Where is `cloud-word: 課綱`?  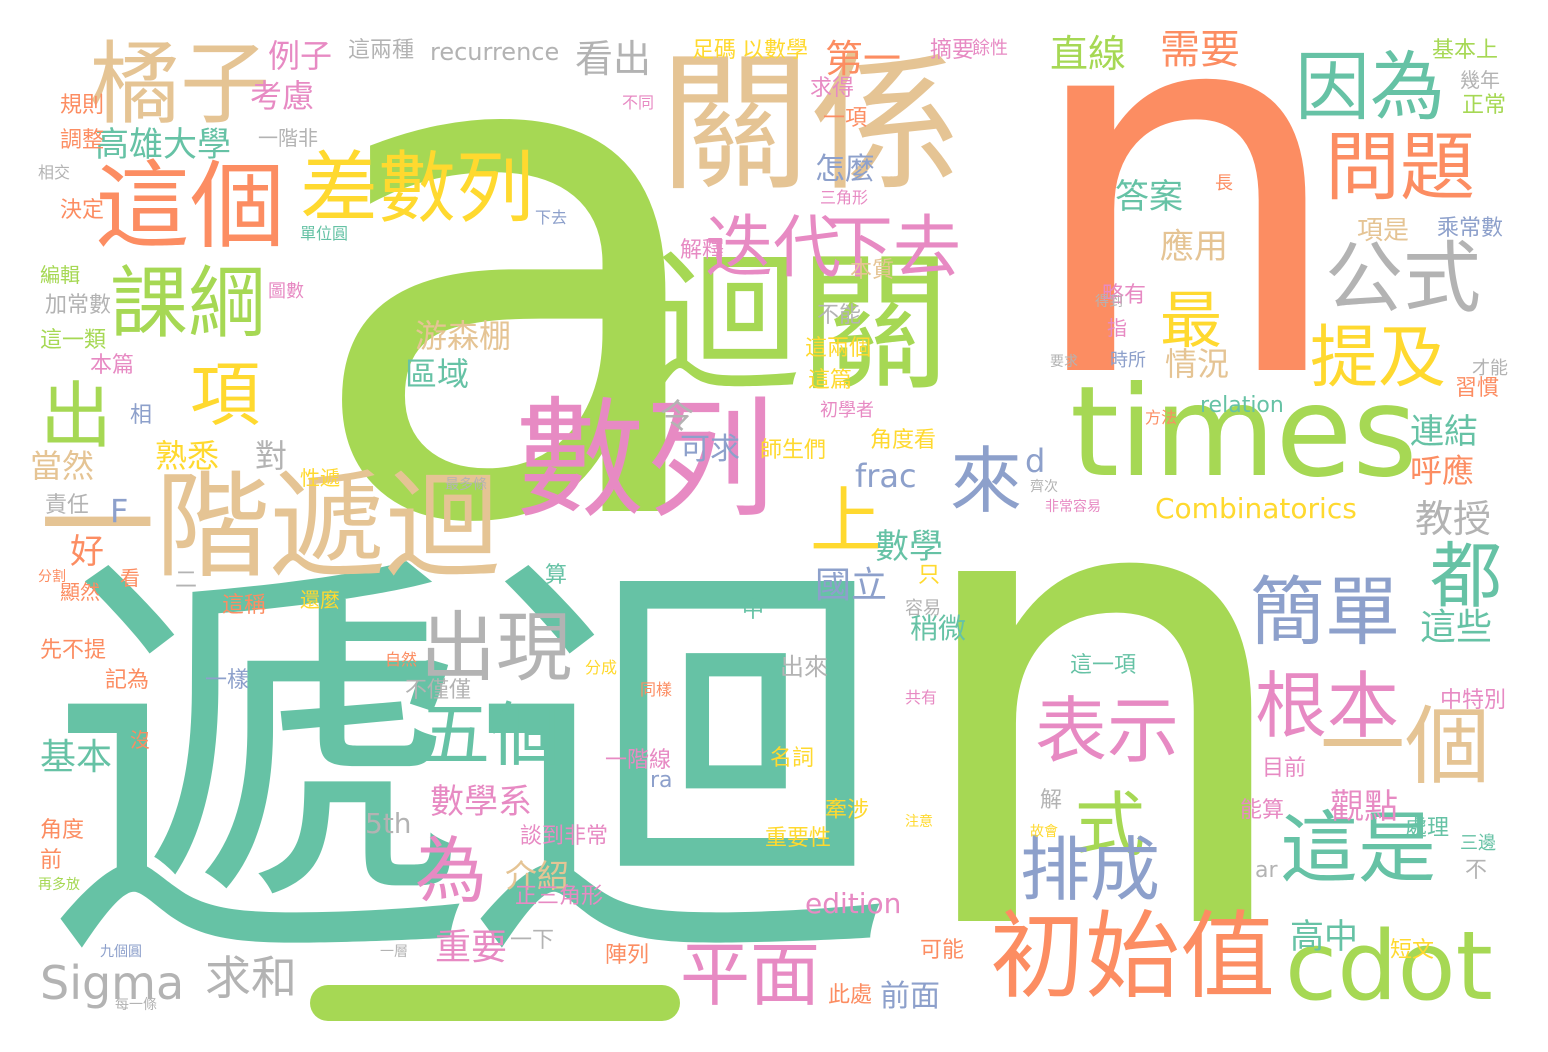
cloud-word: 課綱 is located at coordinates (188, 304).